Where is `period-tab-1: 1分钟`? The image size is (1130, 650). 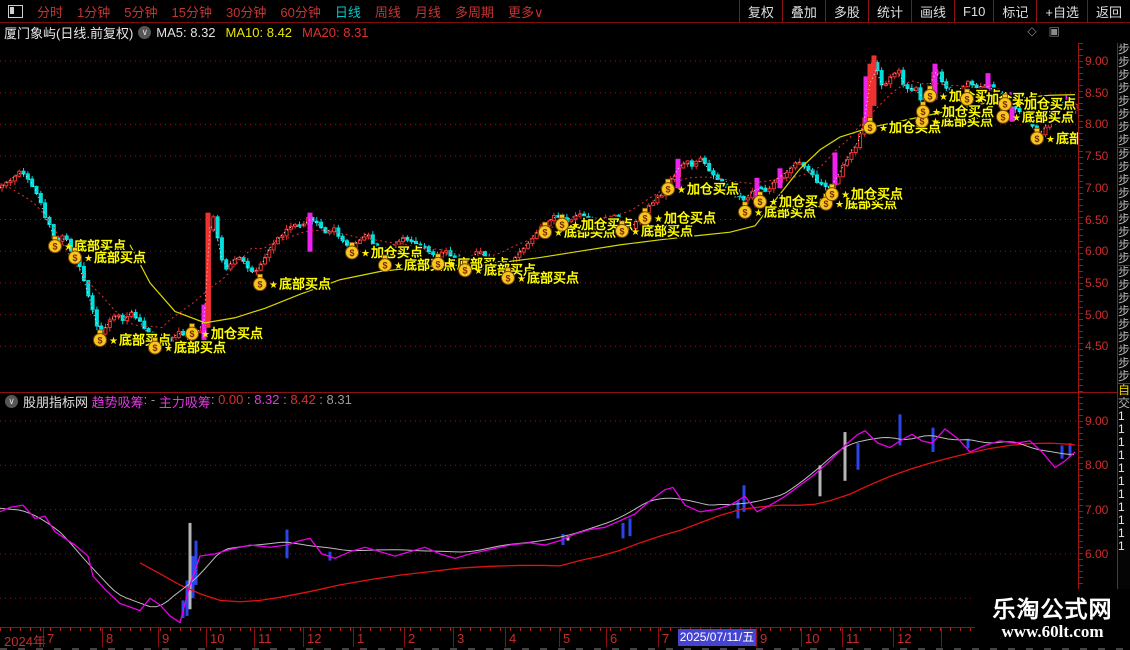 period-tab-1: 1分钟 is located at coordinates (94, 12).